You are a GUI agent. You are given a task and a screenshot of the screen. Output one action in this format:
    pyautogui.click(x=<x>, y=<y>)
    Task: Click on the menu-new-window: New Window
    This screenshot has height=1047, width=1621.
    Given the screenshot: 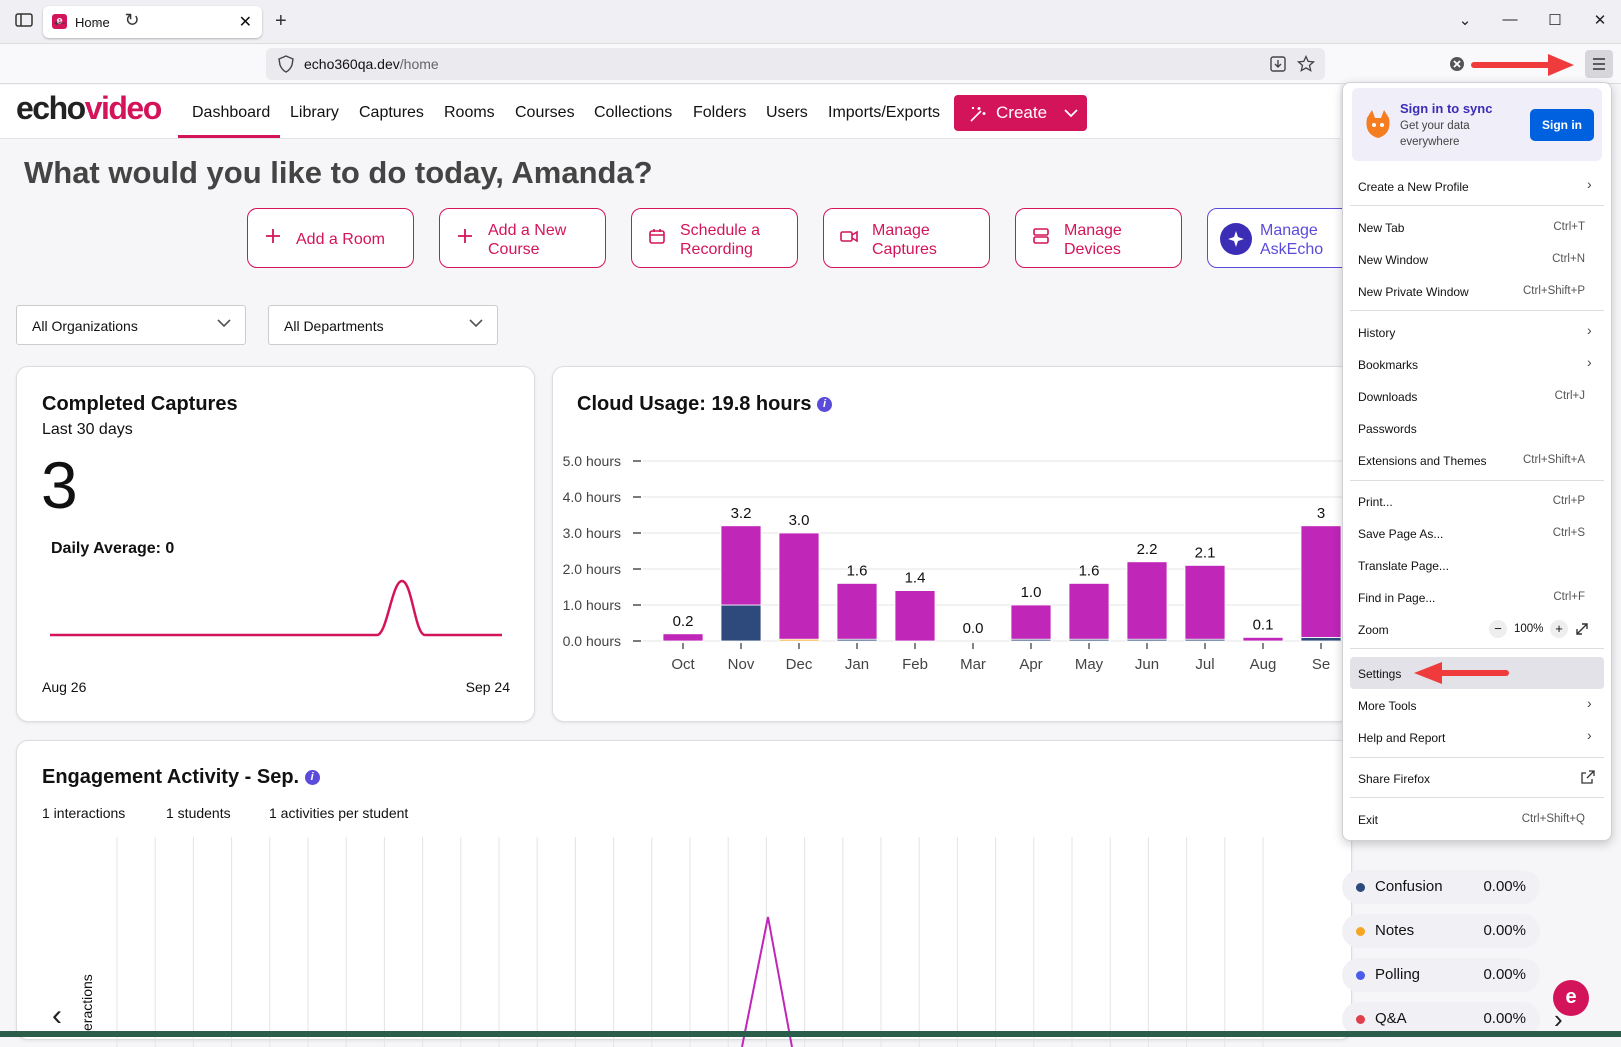 What is the action you would take?
    pyautogui.click(x=1393, y=260)
    